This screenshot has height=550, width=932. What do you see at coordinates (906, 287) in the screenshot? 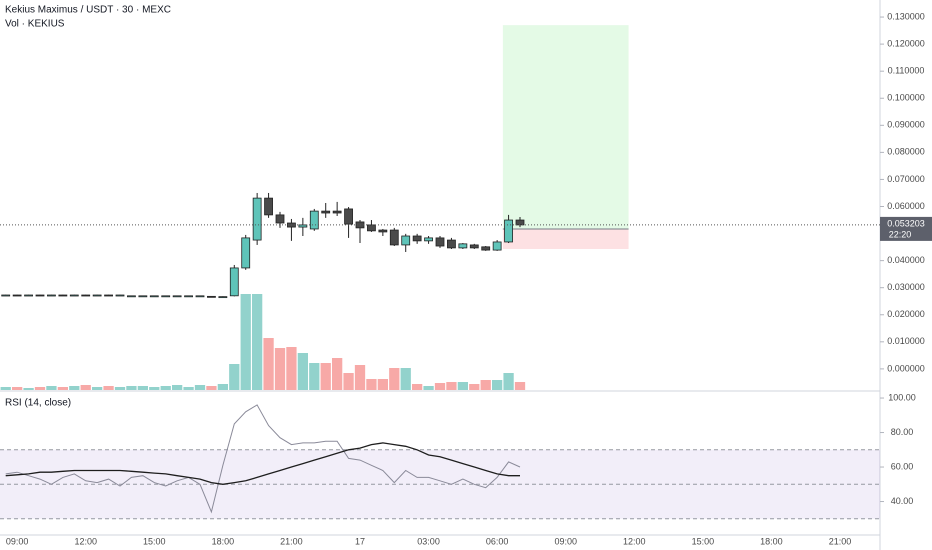
I see `price-tick-label: 0.030000` at bounding box center [906, 287].